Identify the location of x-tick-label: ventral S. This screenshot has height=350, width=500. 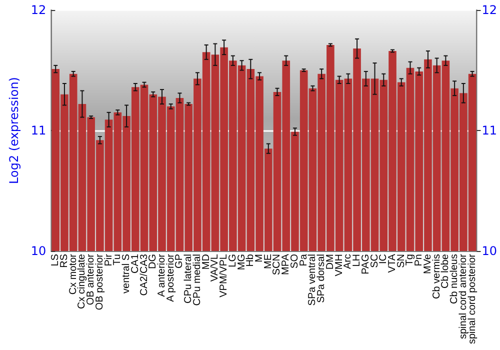
(126, 274).